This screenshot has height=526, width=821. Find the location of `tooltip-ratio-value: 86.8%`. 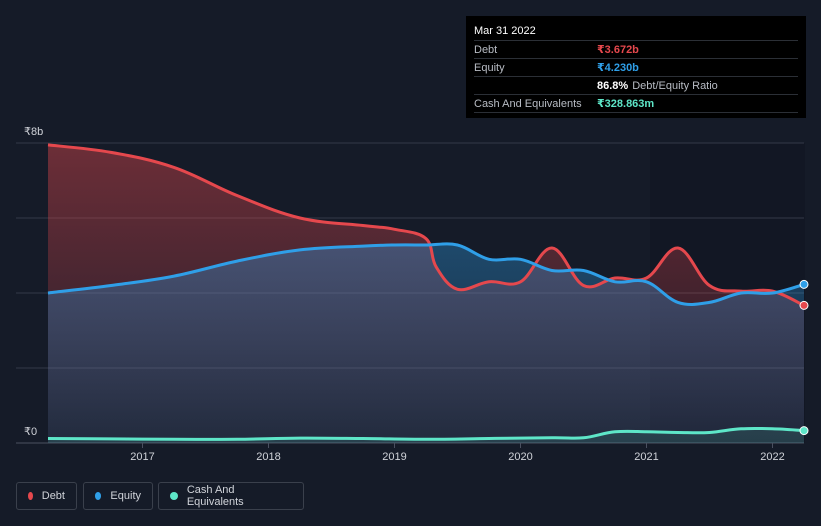

tooltip-ratio-value: 86.8% is located at coordinates (613, 85).